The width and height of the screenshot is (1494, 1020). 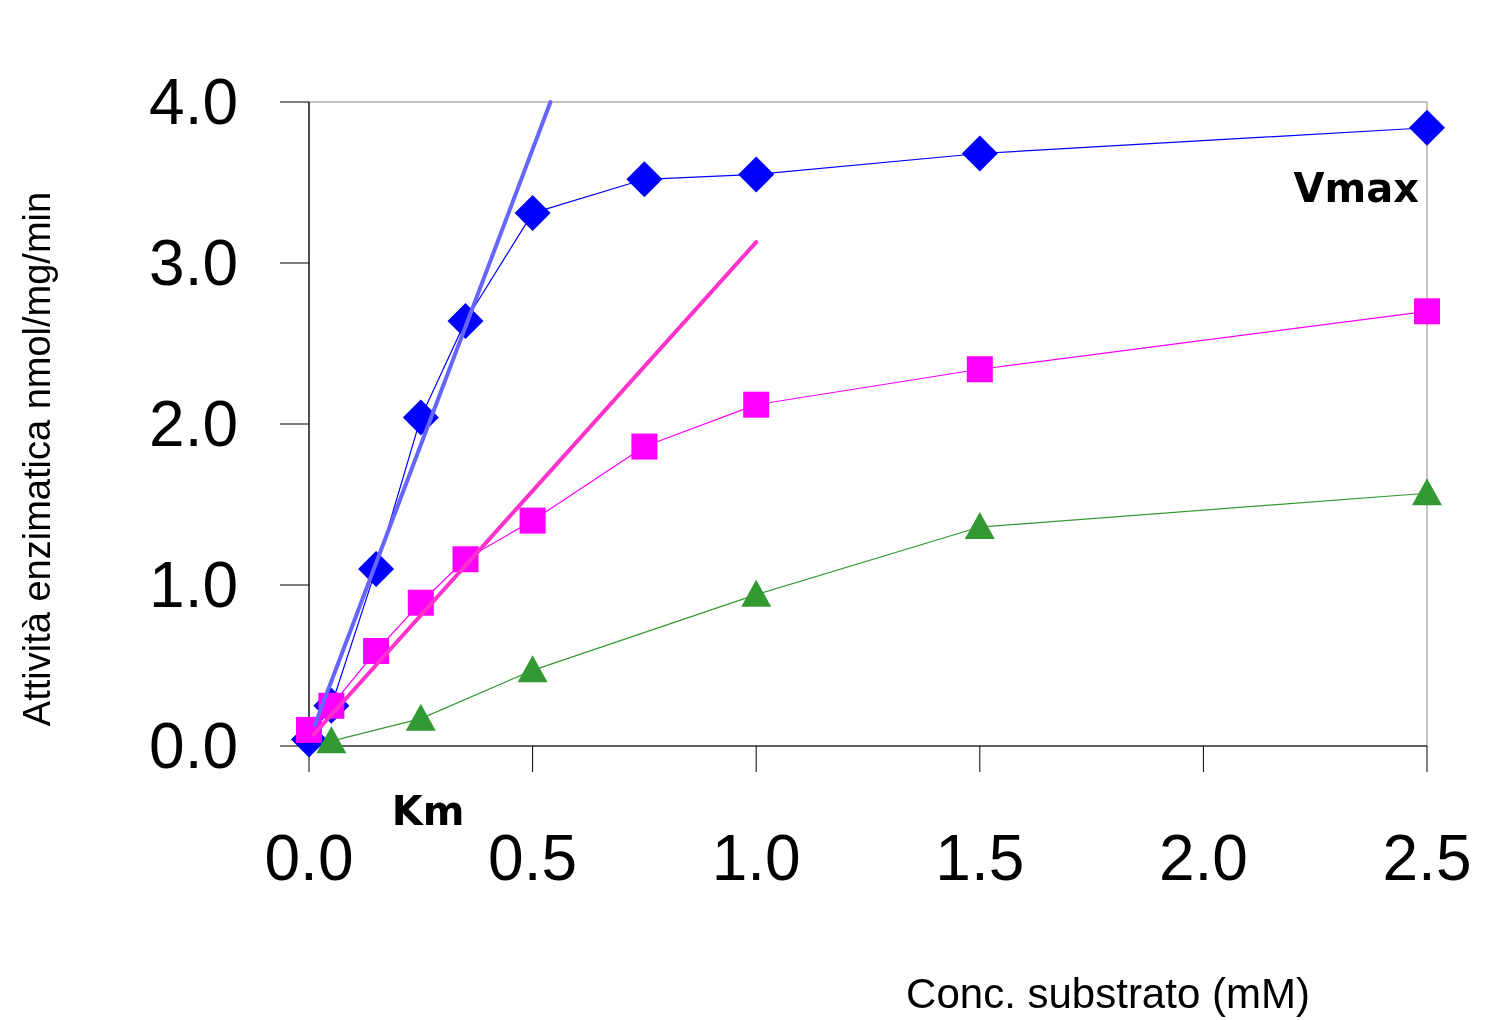 I want to click on x-tick-label: 1.5, so click(x=980, y=858).